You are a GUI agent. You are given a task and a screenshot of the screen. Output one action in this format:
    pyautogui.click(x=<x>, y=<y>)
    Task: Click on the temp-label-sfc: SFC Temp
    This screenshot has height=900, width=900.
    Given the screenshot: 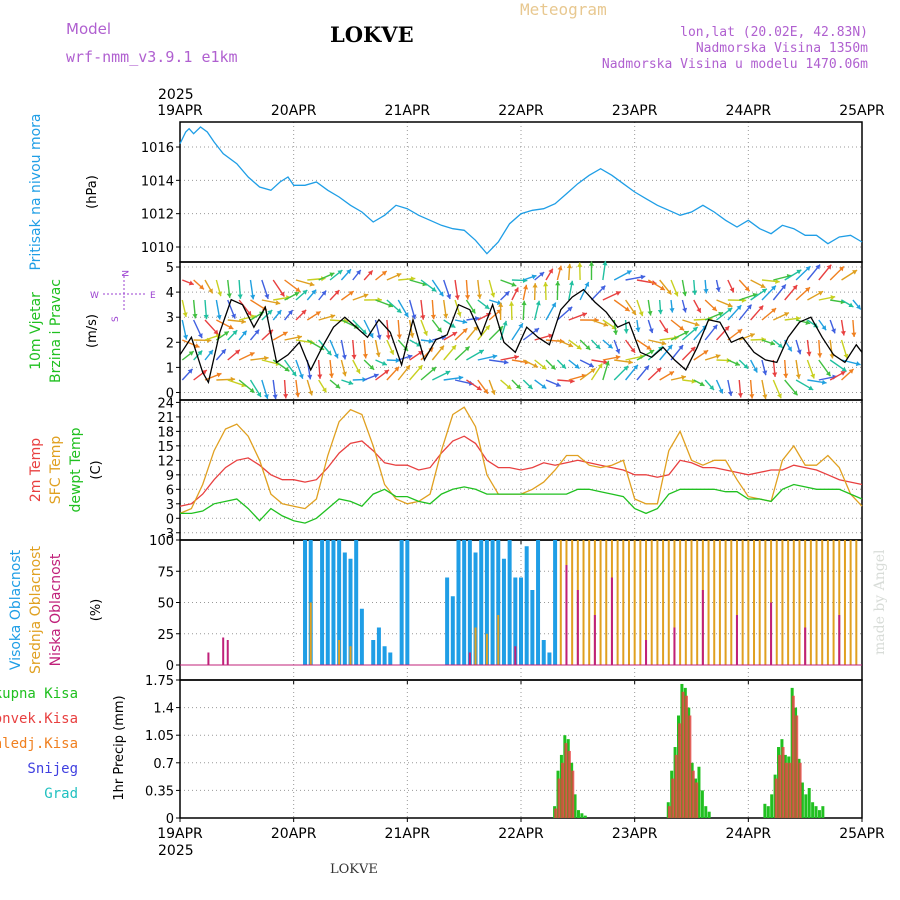 What is the action you would take?
    pyautogui.click(x=56, y=470)
    